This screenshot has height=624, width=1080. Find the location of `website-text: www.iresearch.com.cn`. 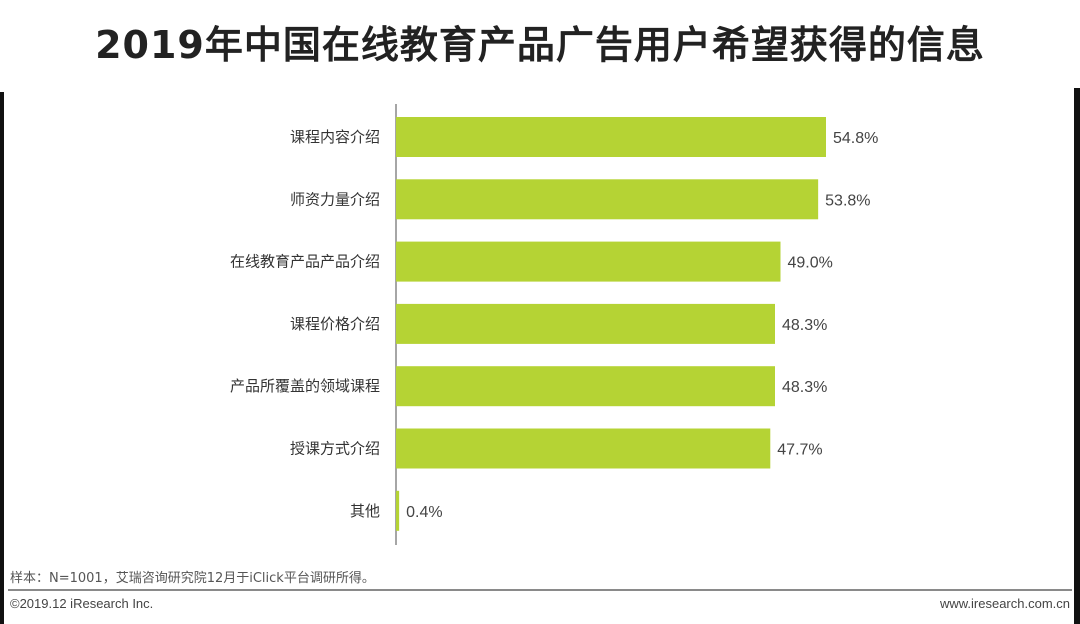

website-text: www.iresearch.com.cn is located at coordinates (1004, 603).